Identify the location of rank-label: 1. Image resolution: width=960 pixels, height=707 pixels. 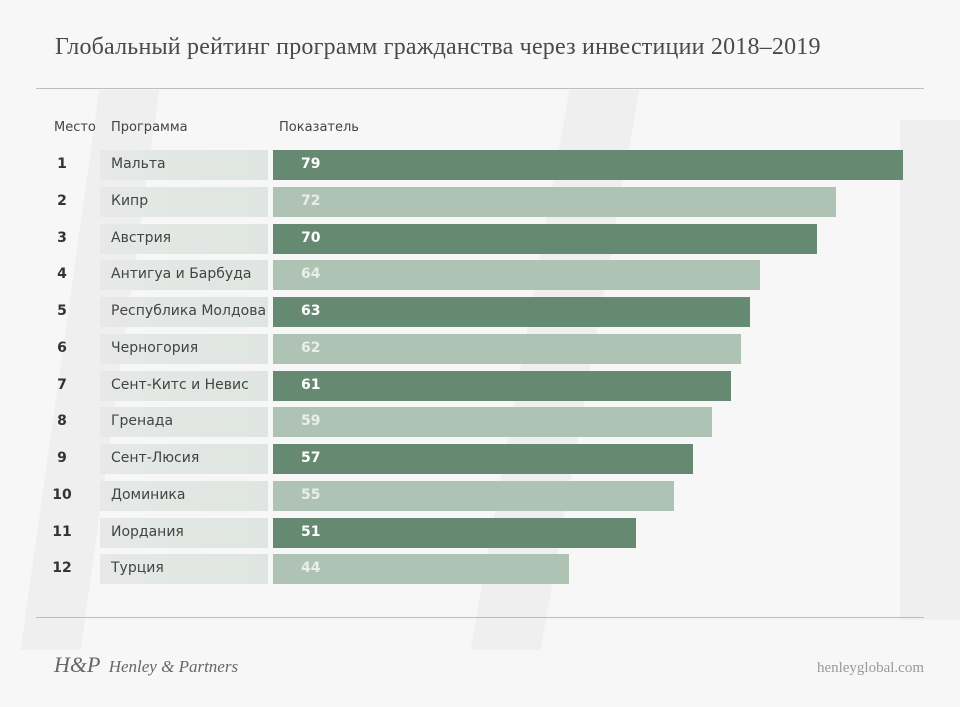
(62, 164).